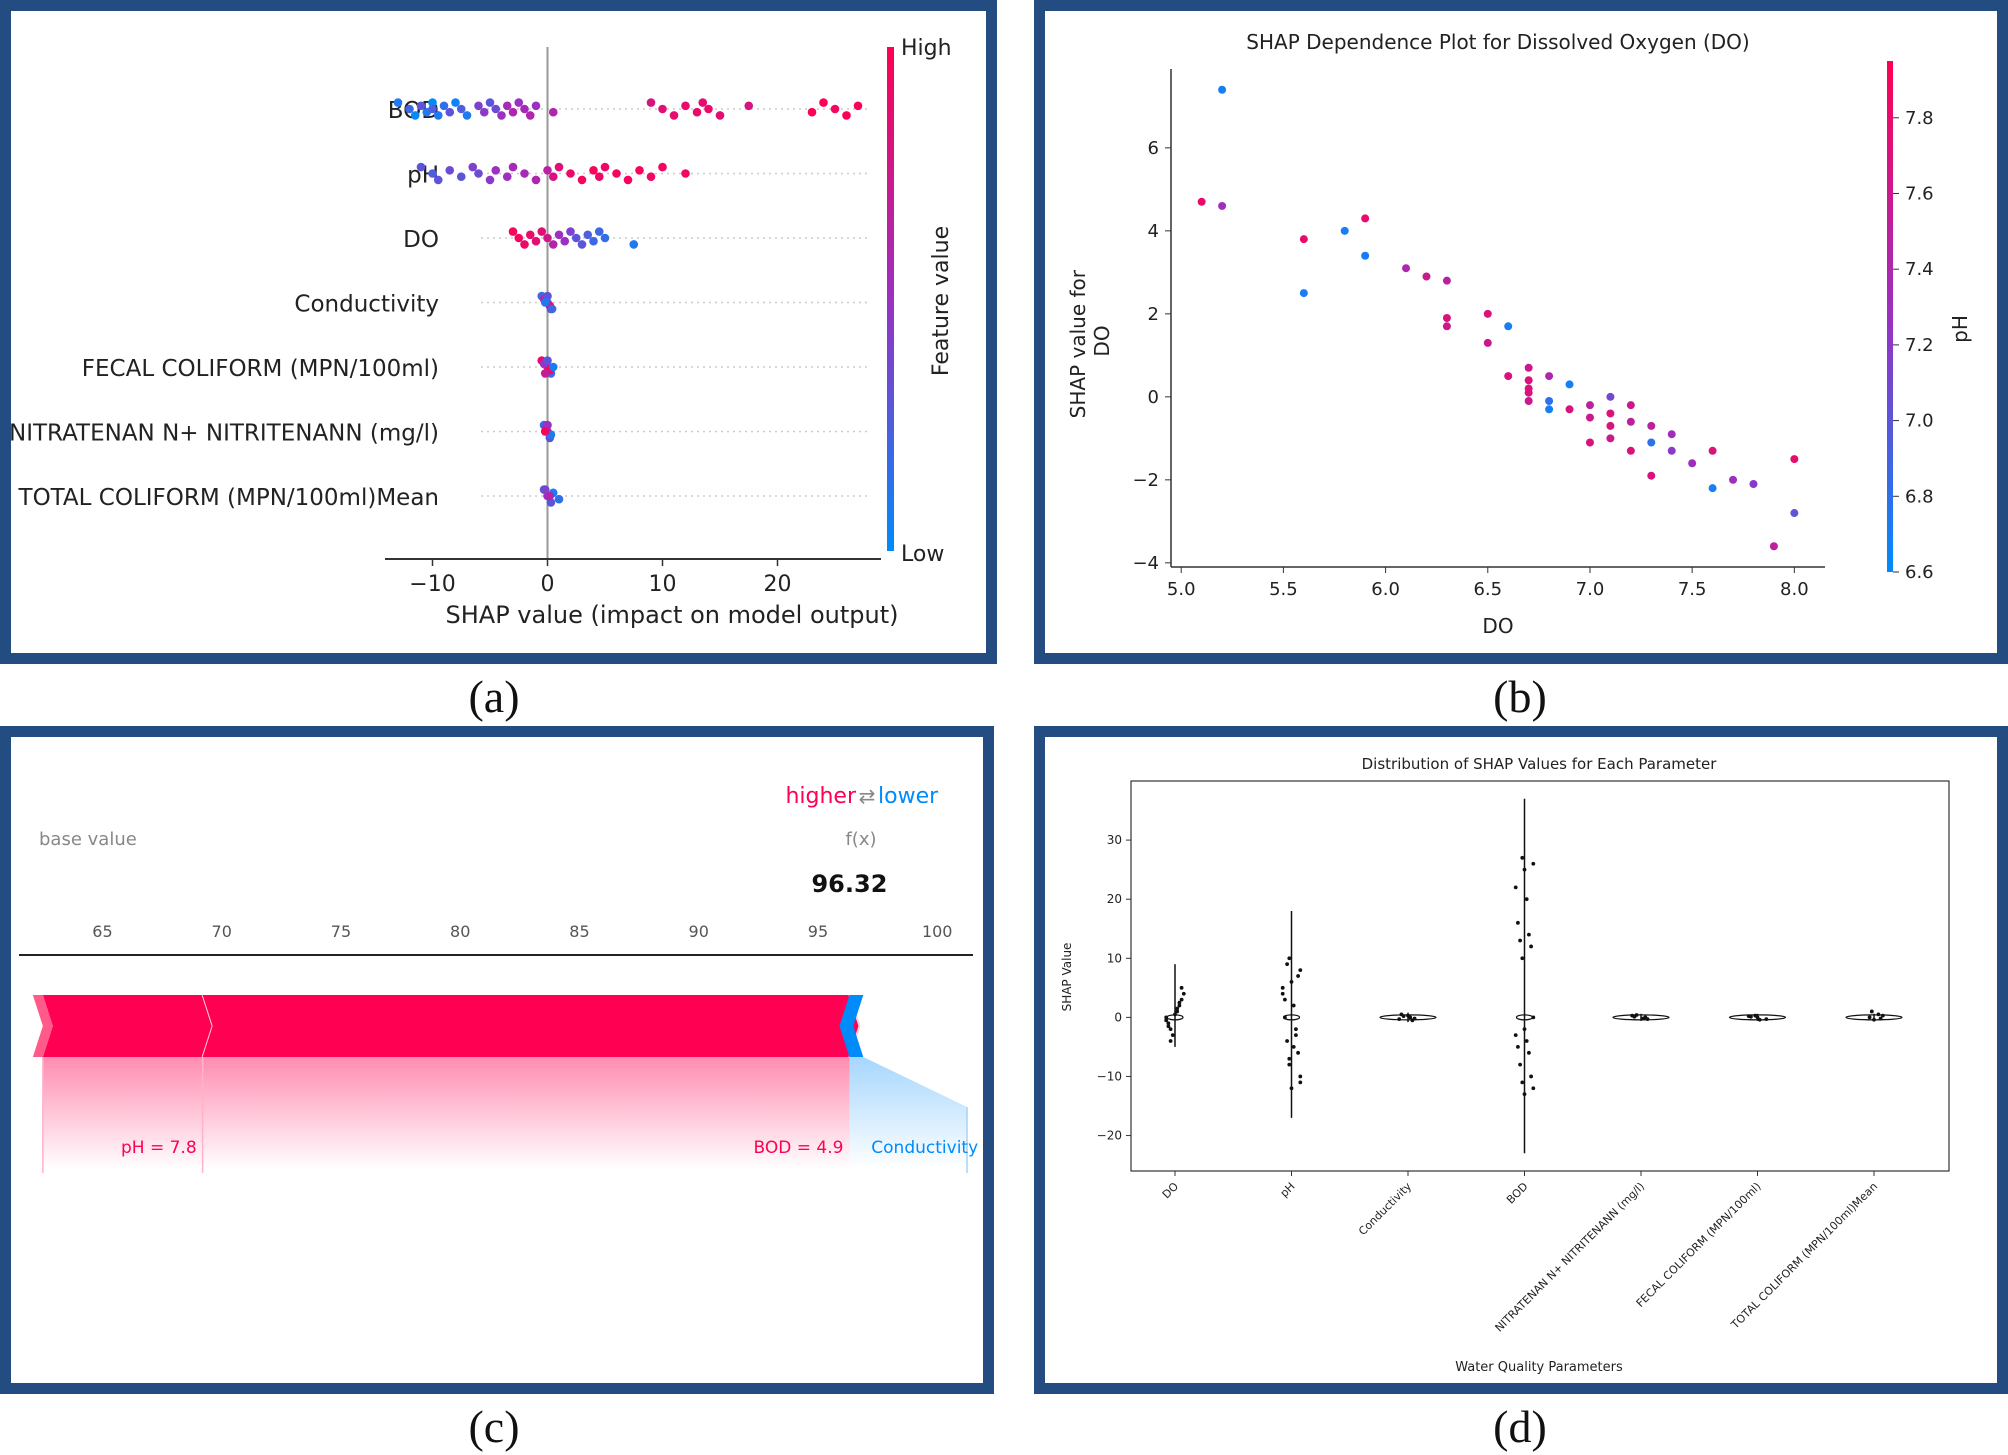 The width and height of the screenshot is (2008, 1455). What do you see at coordinates (1590, 589) in the screenshot?
I see `x-tick-label: 7.0` at bounding box center [1590, 589].